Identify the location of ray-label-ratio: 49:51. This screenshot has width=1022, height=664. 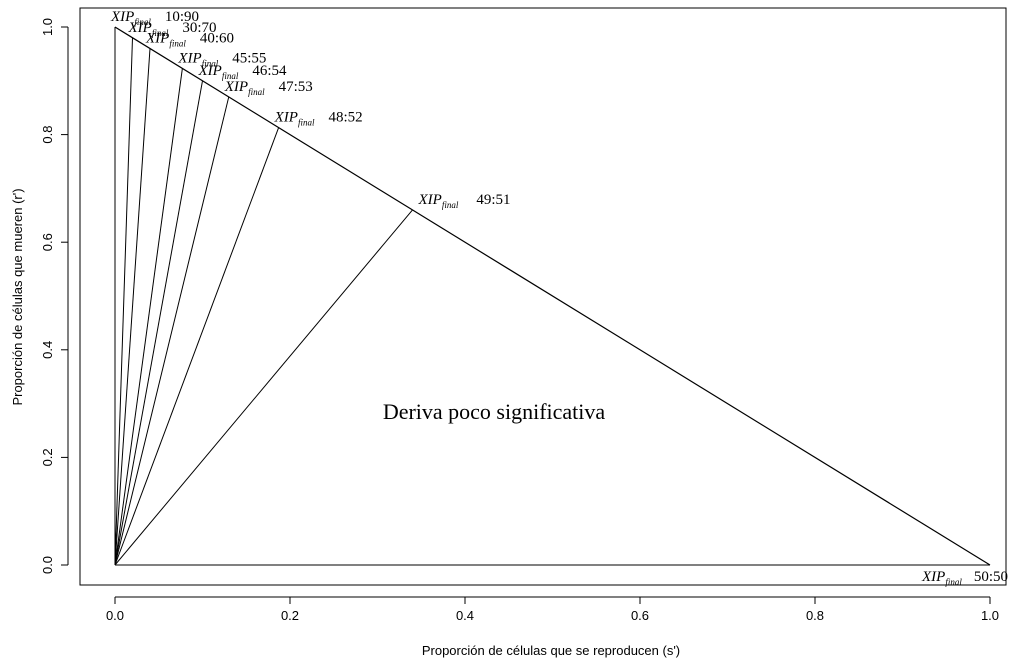
(493, 200).